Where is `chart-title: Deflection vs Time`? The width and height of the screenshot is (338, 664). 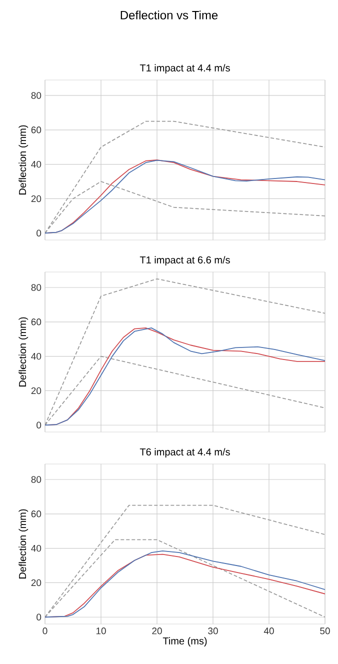
chart-title: Deflection vs Time is located at coordinates (169, 15).